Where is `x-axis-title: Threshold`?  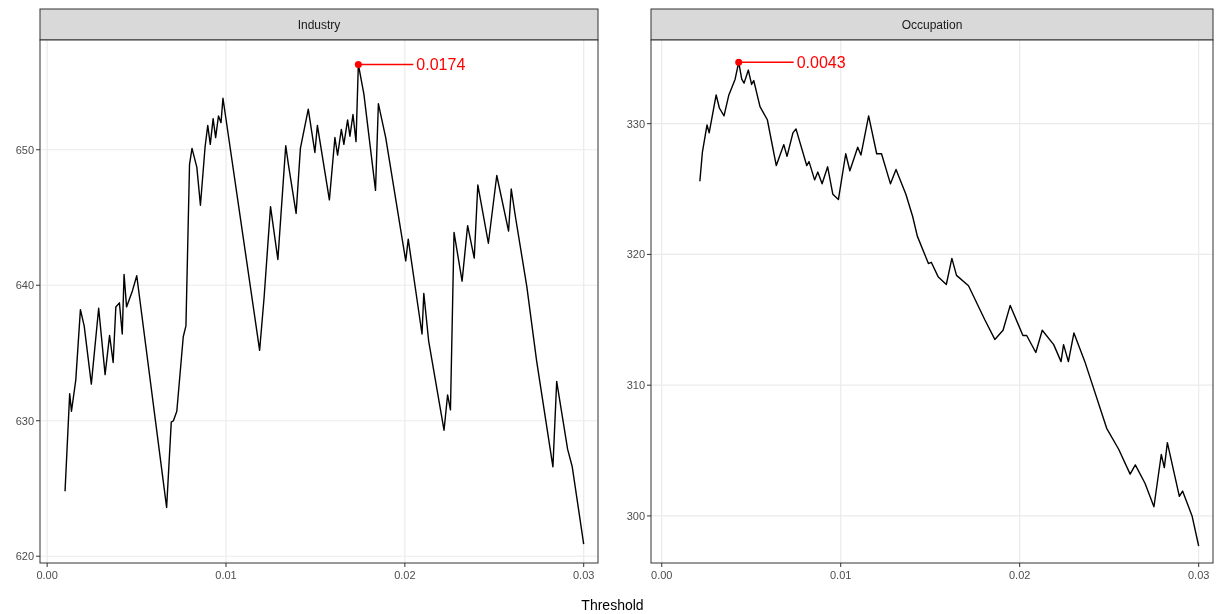
x-axis-title: Threshold is located at coordinates (612, 605).